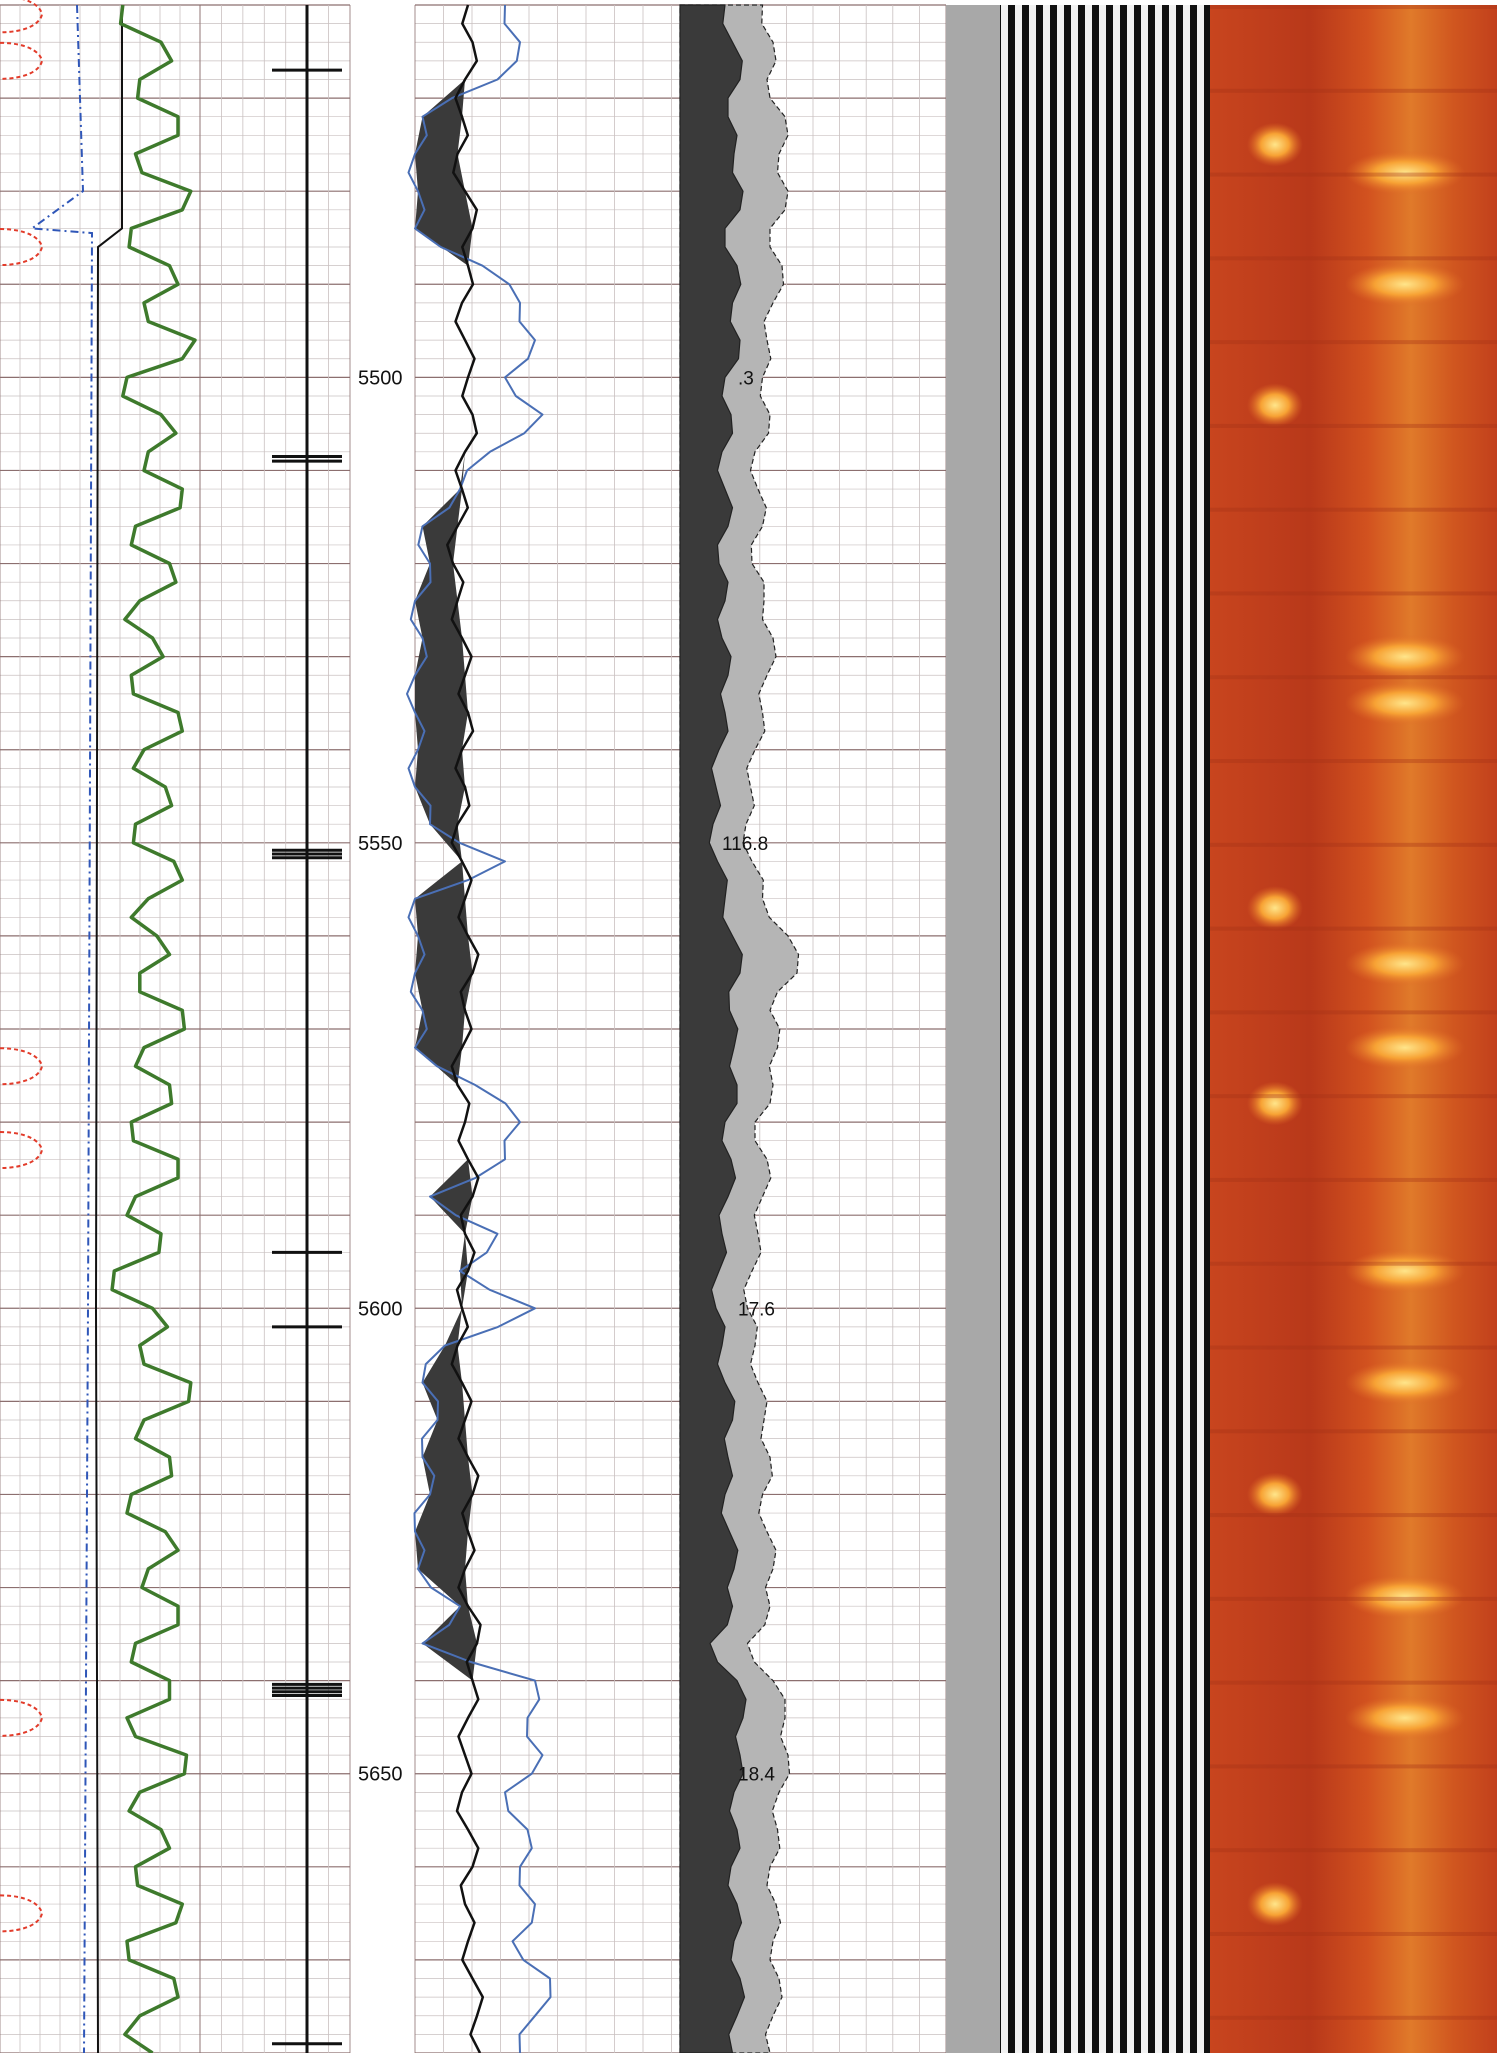  Describe the element at coordinates (380, 1775) in the screenshot. I see `depth-label: 5650` at that location.